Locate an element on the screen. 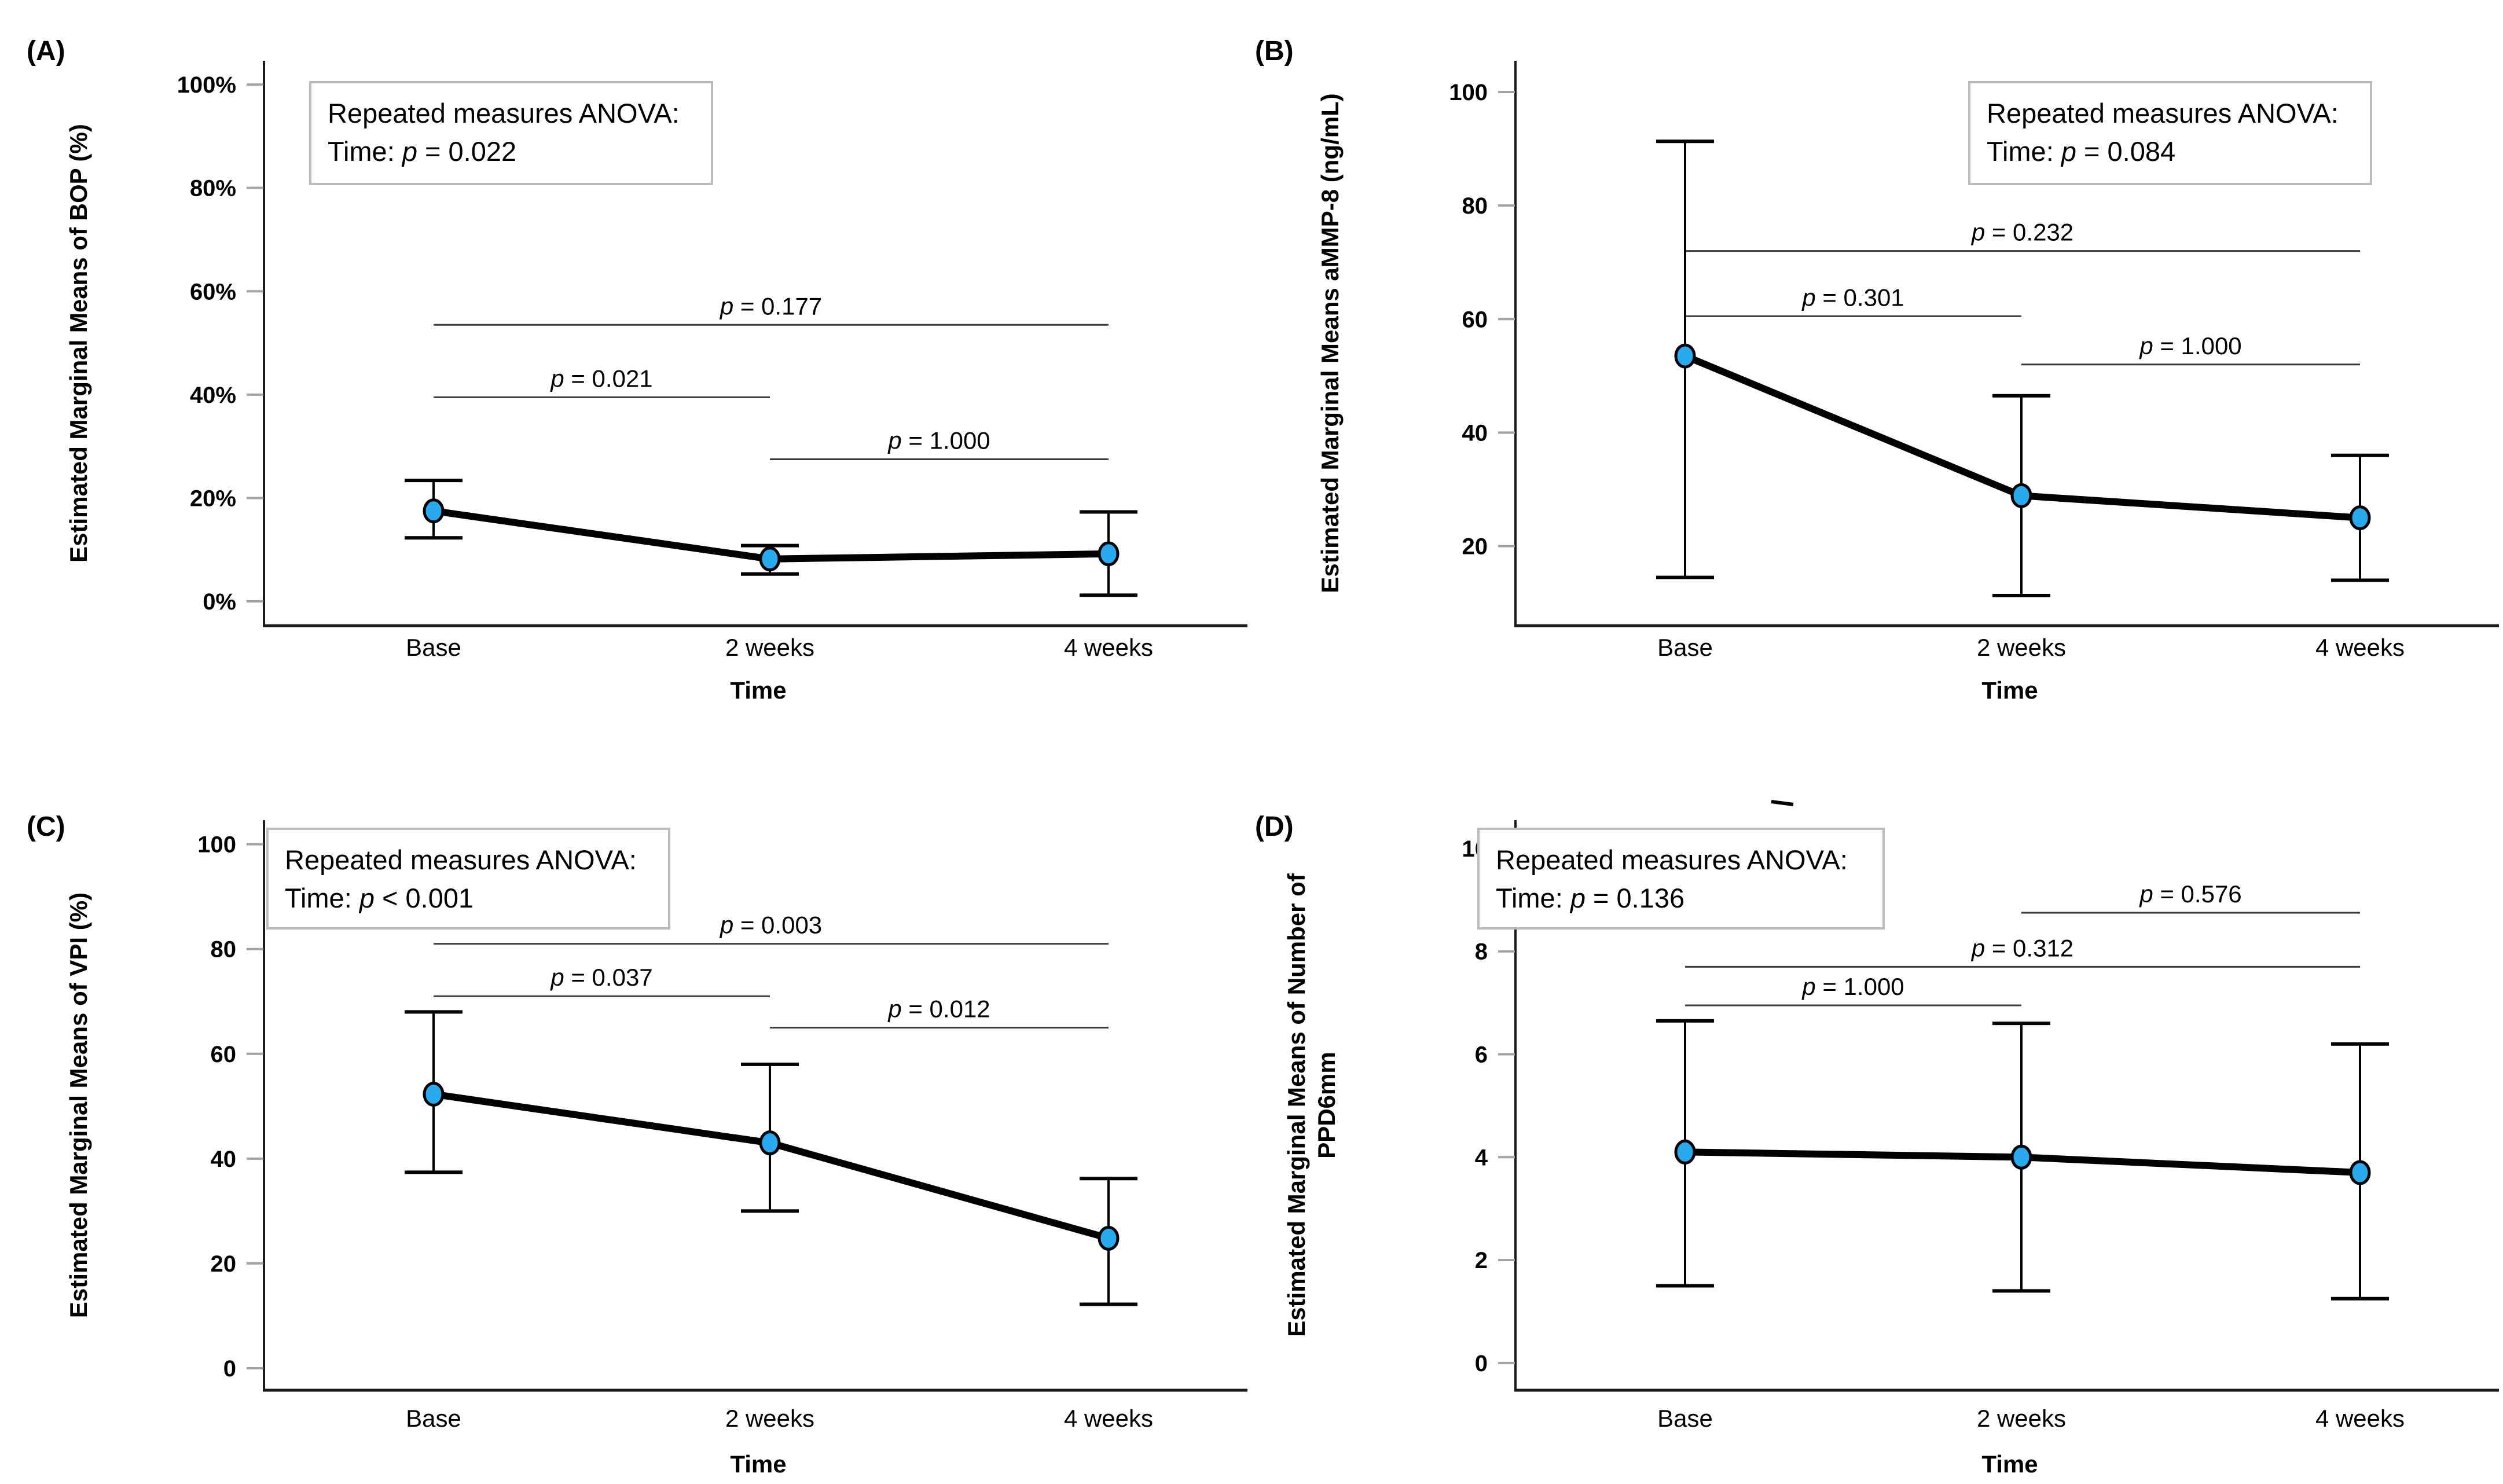 The image size is (2503, 1484). y-tick-label: 40% is located at coordinates (213, 396).